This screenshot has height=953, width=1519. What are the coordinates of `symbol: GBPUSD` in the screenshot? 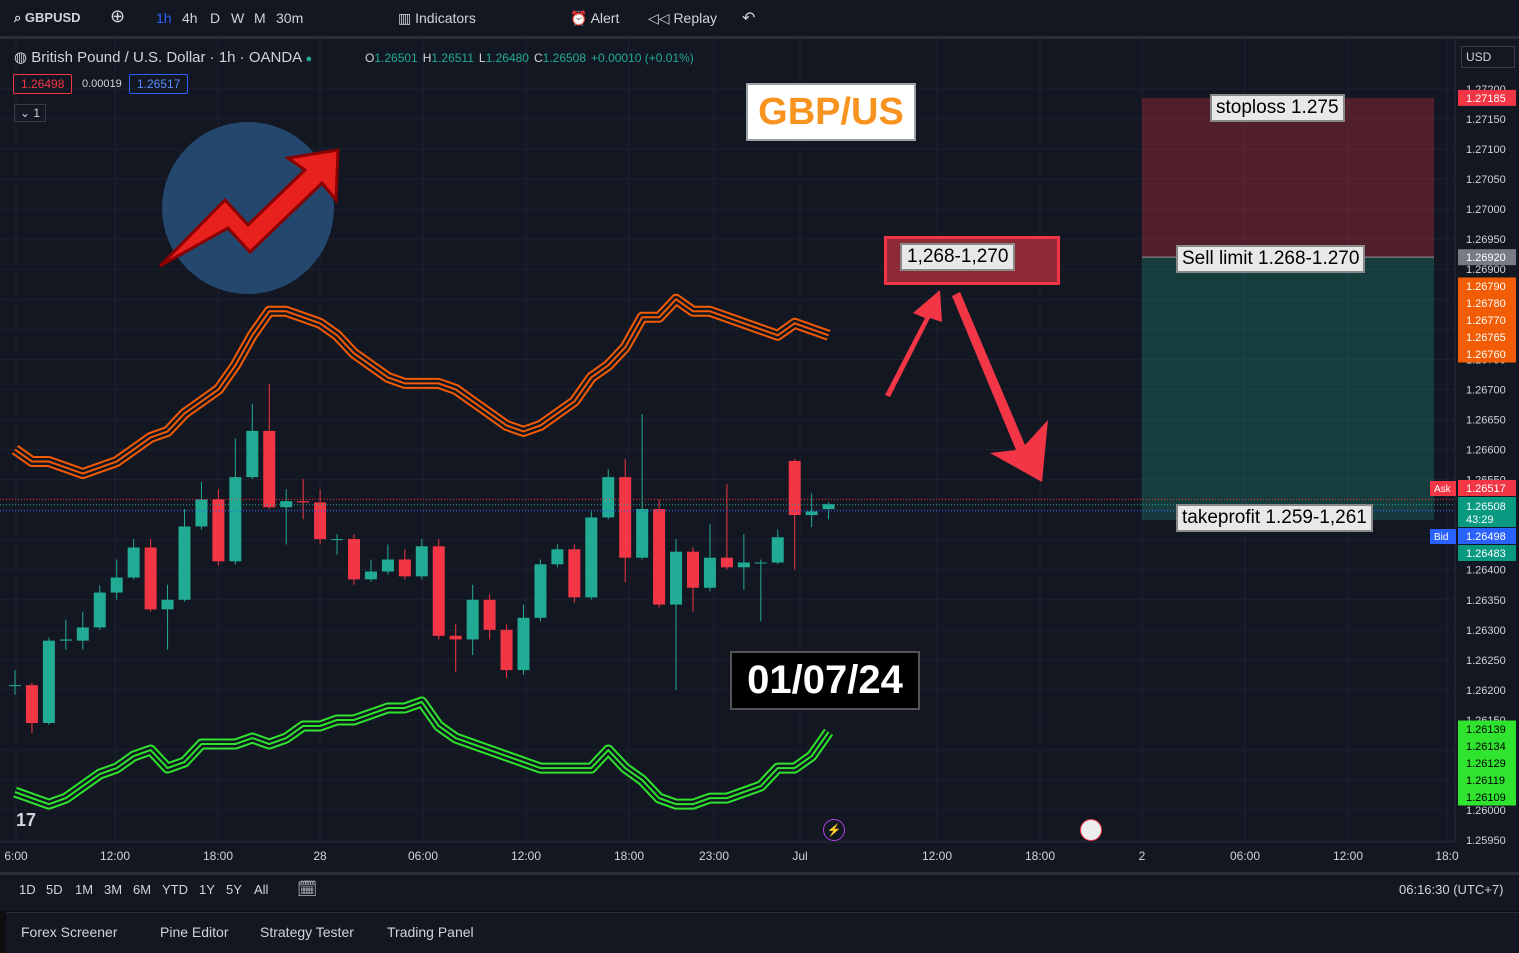 It's located at (52, 17).